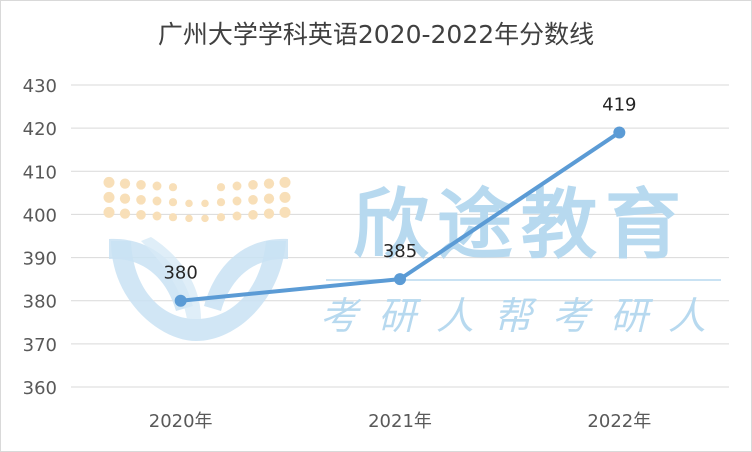 This screenshot has width=752, height=452. What do you see at coordinates (40, 302) in the screenshot?
I see `y-tick-label: 380` at bounding box center [40, 302].